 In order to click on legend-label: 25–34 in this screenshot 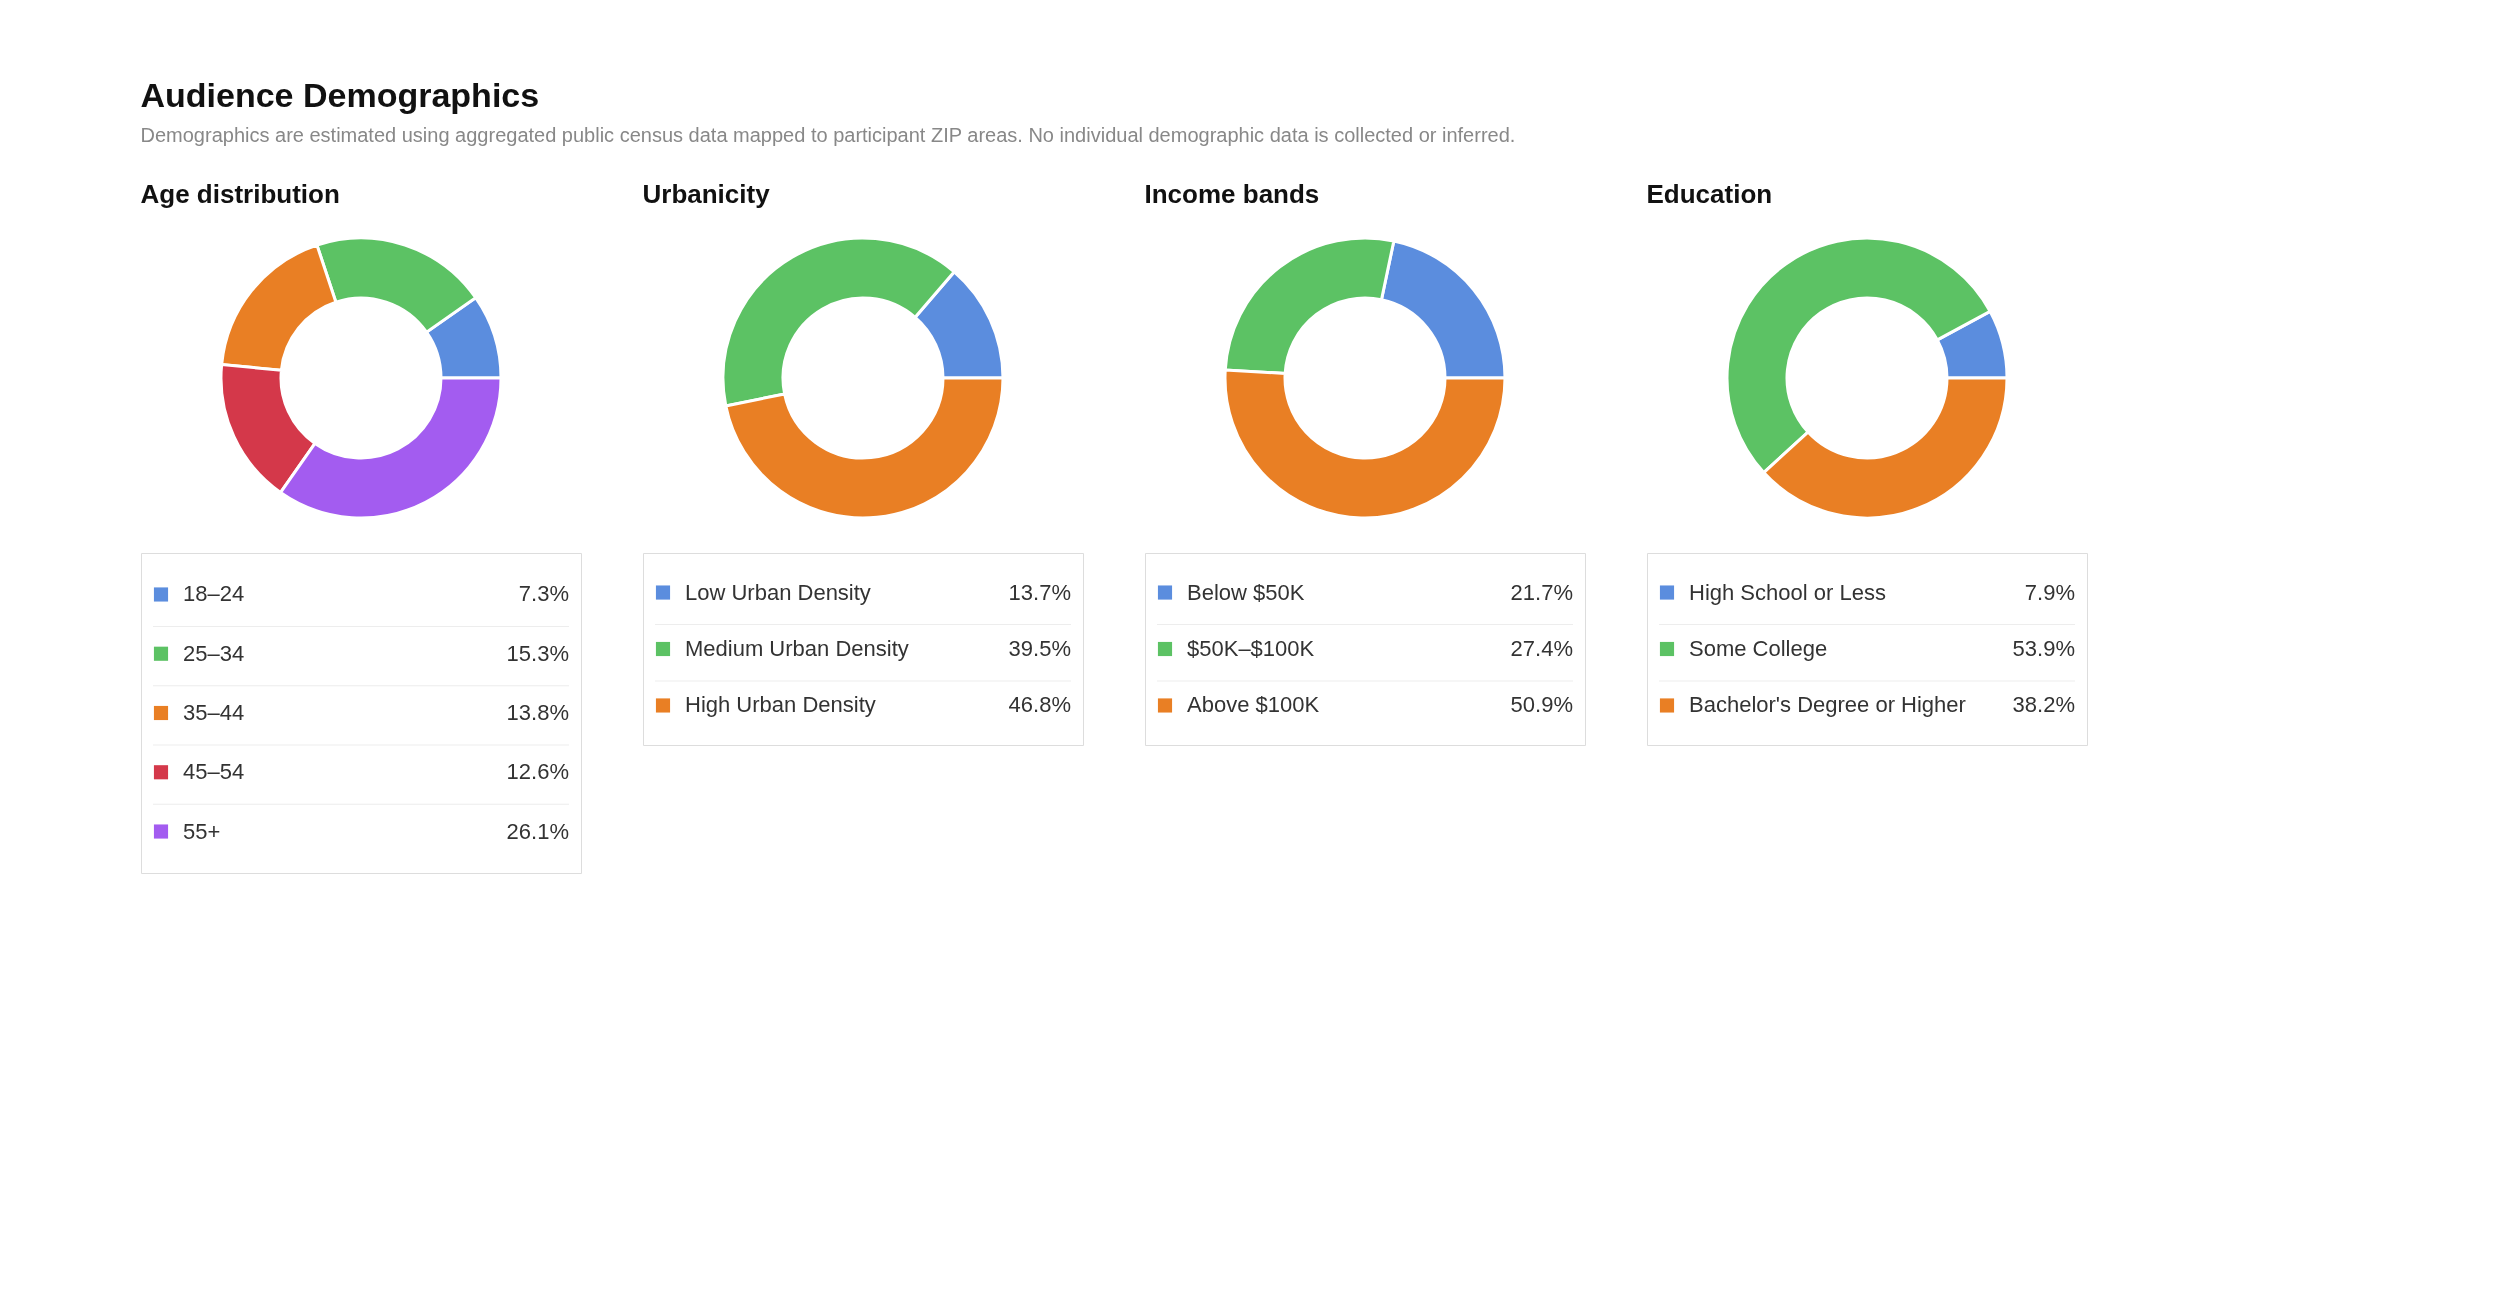, I will do `click(214, 653)`.